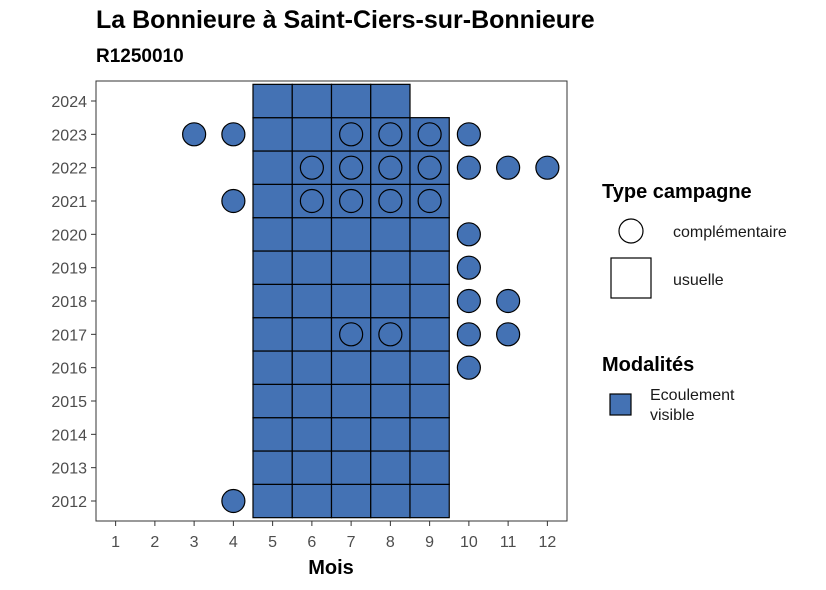 Image resolution: width=826 pixels, height=590 pixels. What do you see at coordinates (154, 542) in the screenshot?
I see `x-tick-label-2: 2` at bounding box center [154, 542].